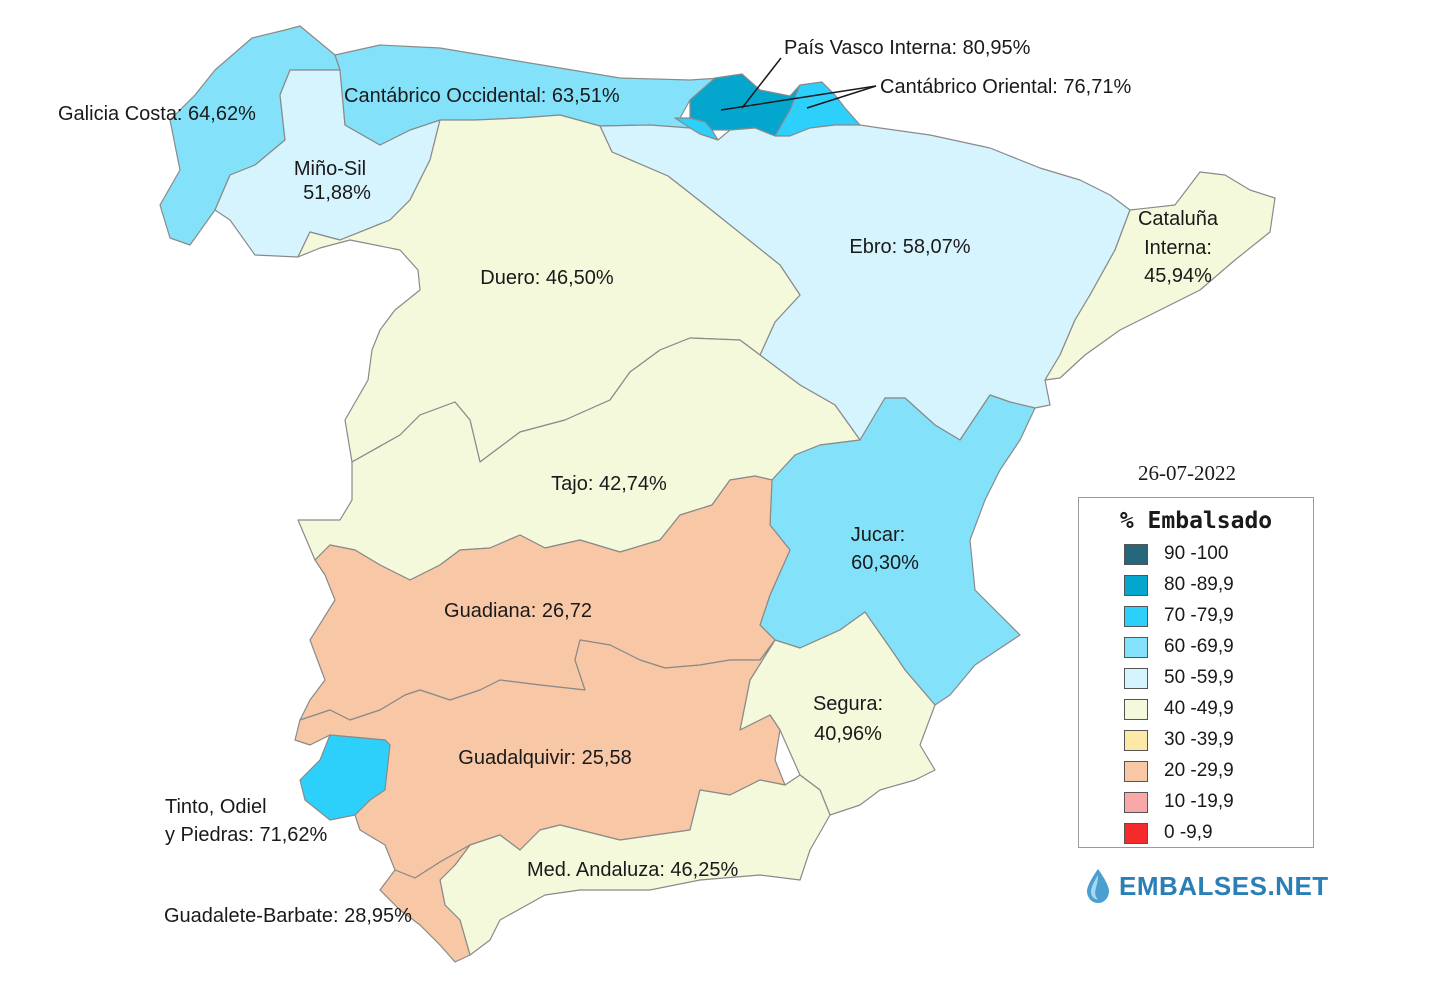  I want to click on legend-range-label: 0 -9,9, so click(1188, 832).